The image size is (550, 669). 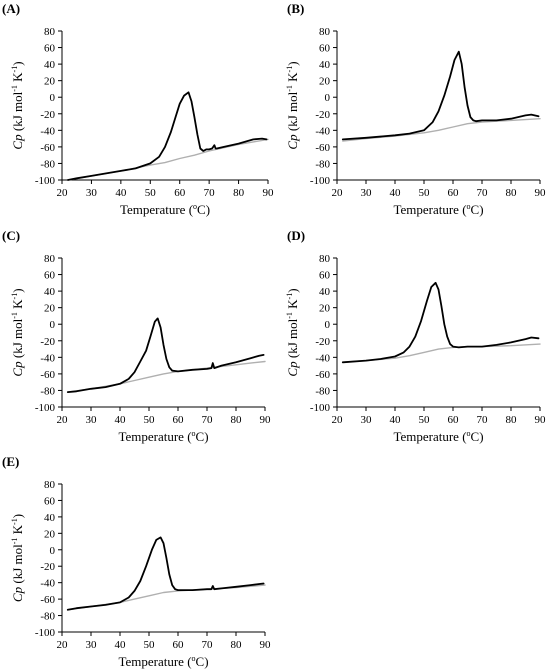 I want to click on panel-label: (D), so click(x=296, y=235).